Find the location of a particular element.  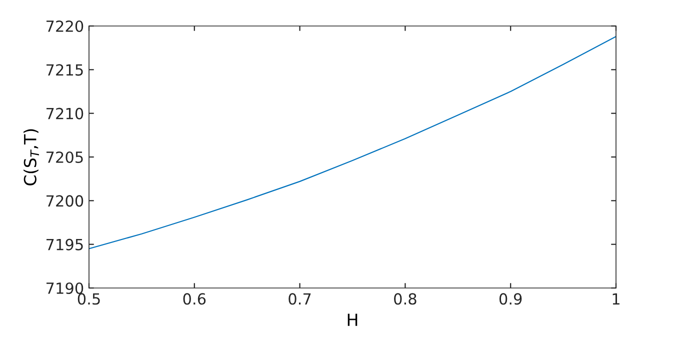

y-tick-label: 7190 is located at coordinates (65, 288).